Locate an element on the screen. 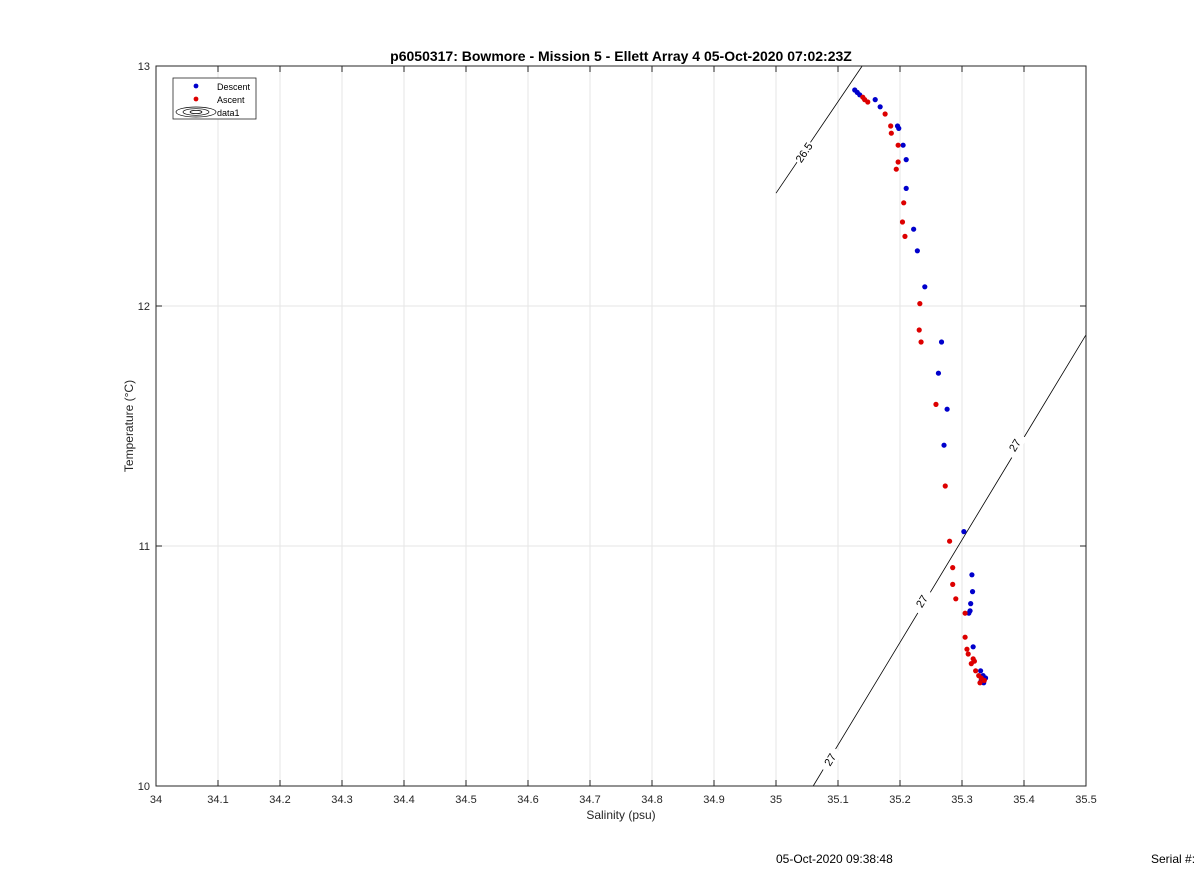  legend-descent-label: Descent is located at coordinates (234, 87).